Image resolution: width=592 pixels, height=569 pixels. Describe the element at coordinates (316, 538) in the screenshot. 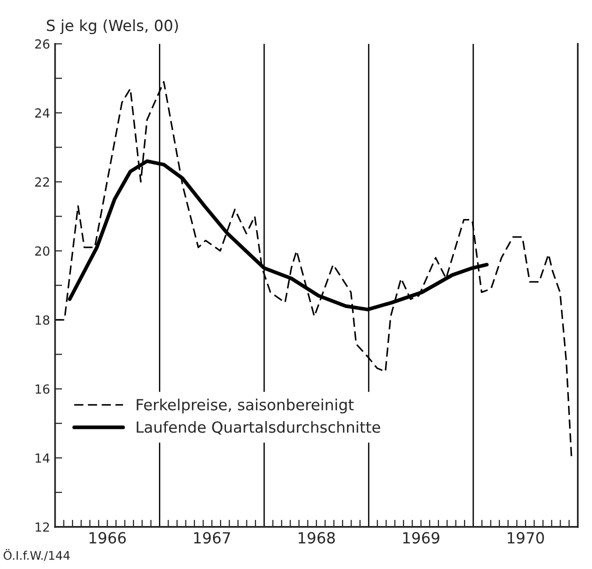

I see `x-tick-label: 1968` at that location.